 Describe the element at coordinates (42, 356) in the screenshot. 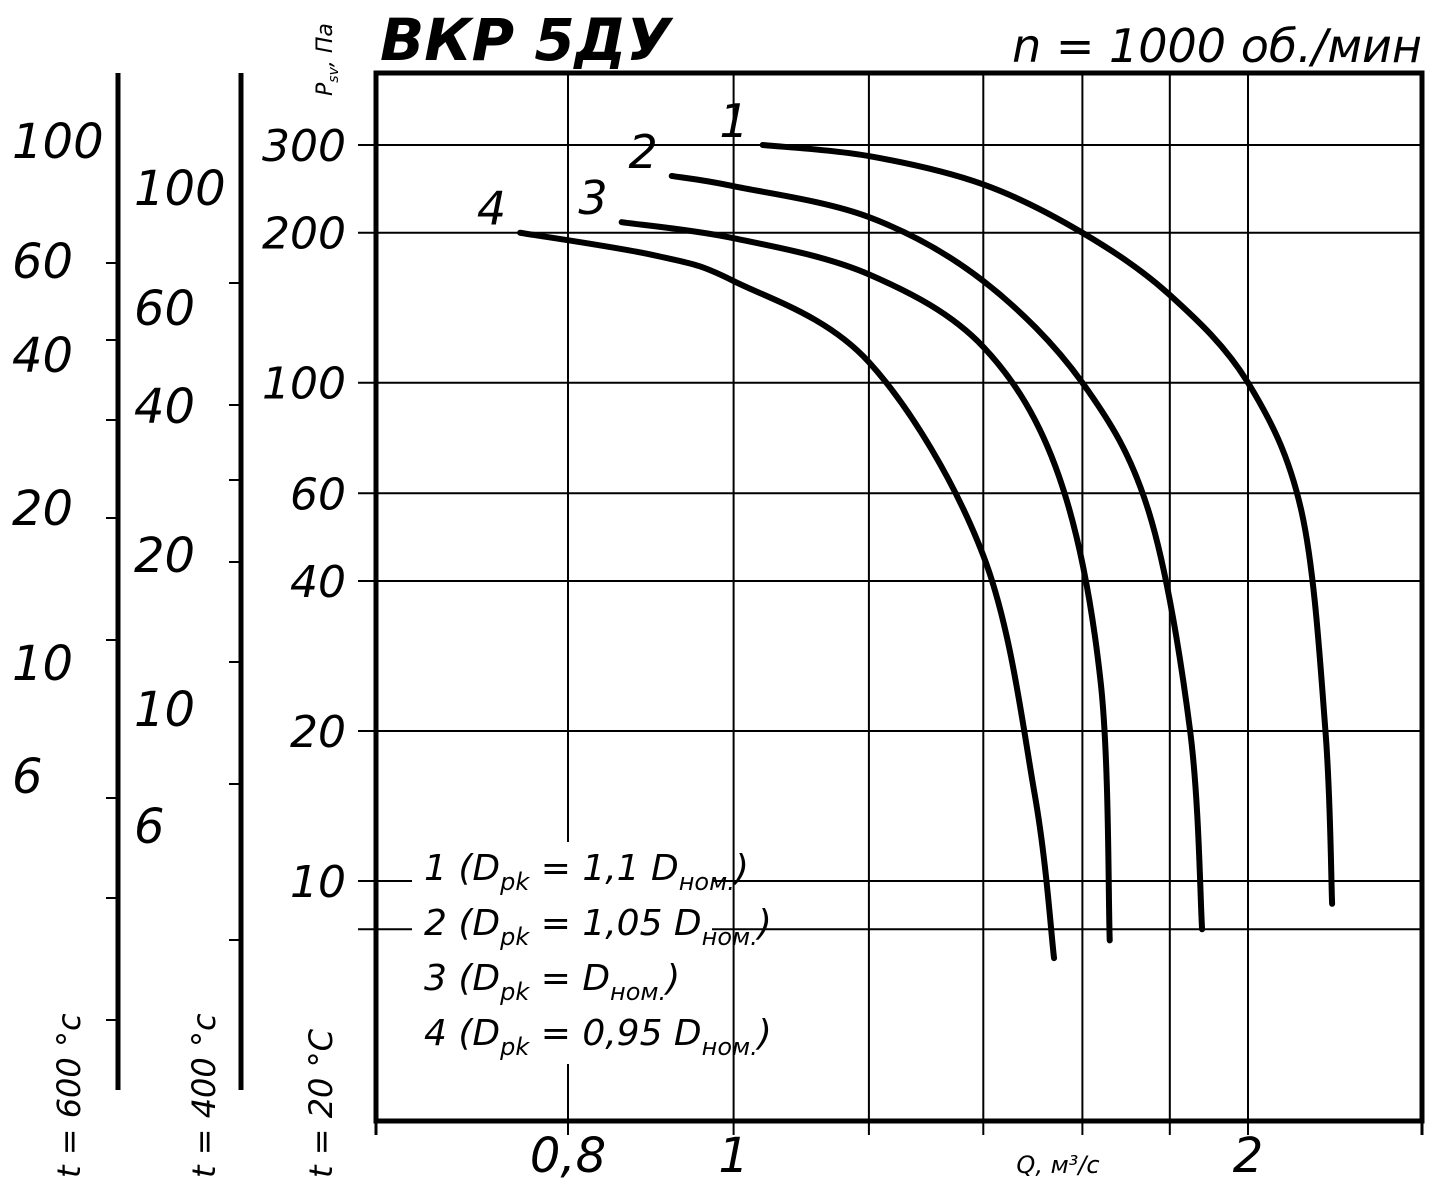

I see `scale-600-label: 40` at that location.